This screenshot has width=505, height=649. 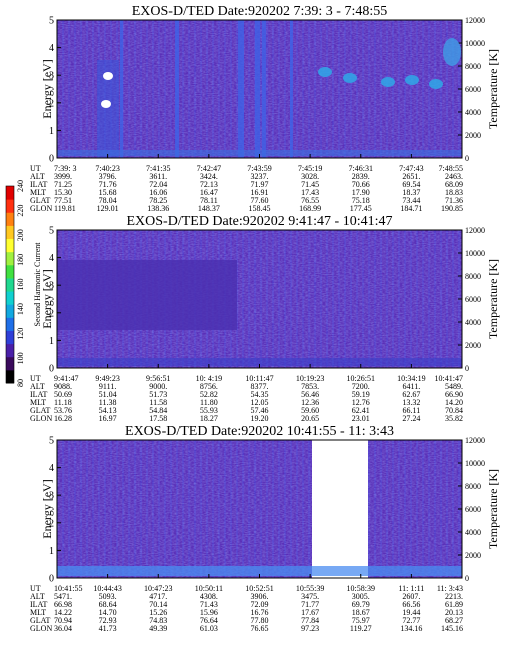 I want to click on table-cell: 68.09, so click(x=454, y=184).